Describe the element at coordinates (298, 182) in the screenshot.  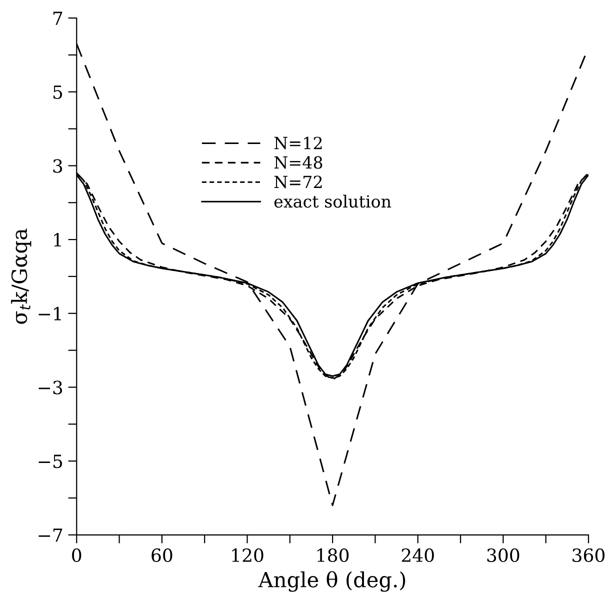
I see `legend-label: N=72` at that location.